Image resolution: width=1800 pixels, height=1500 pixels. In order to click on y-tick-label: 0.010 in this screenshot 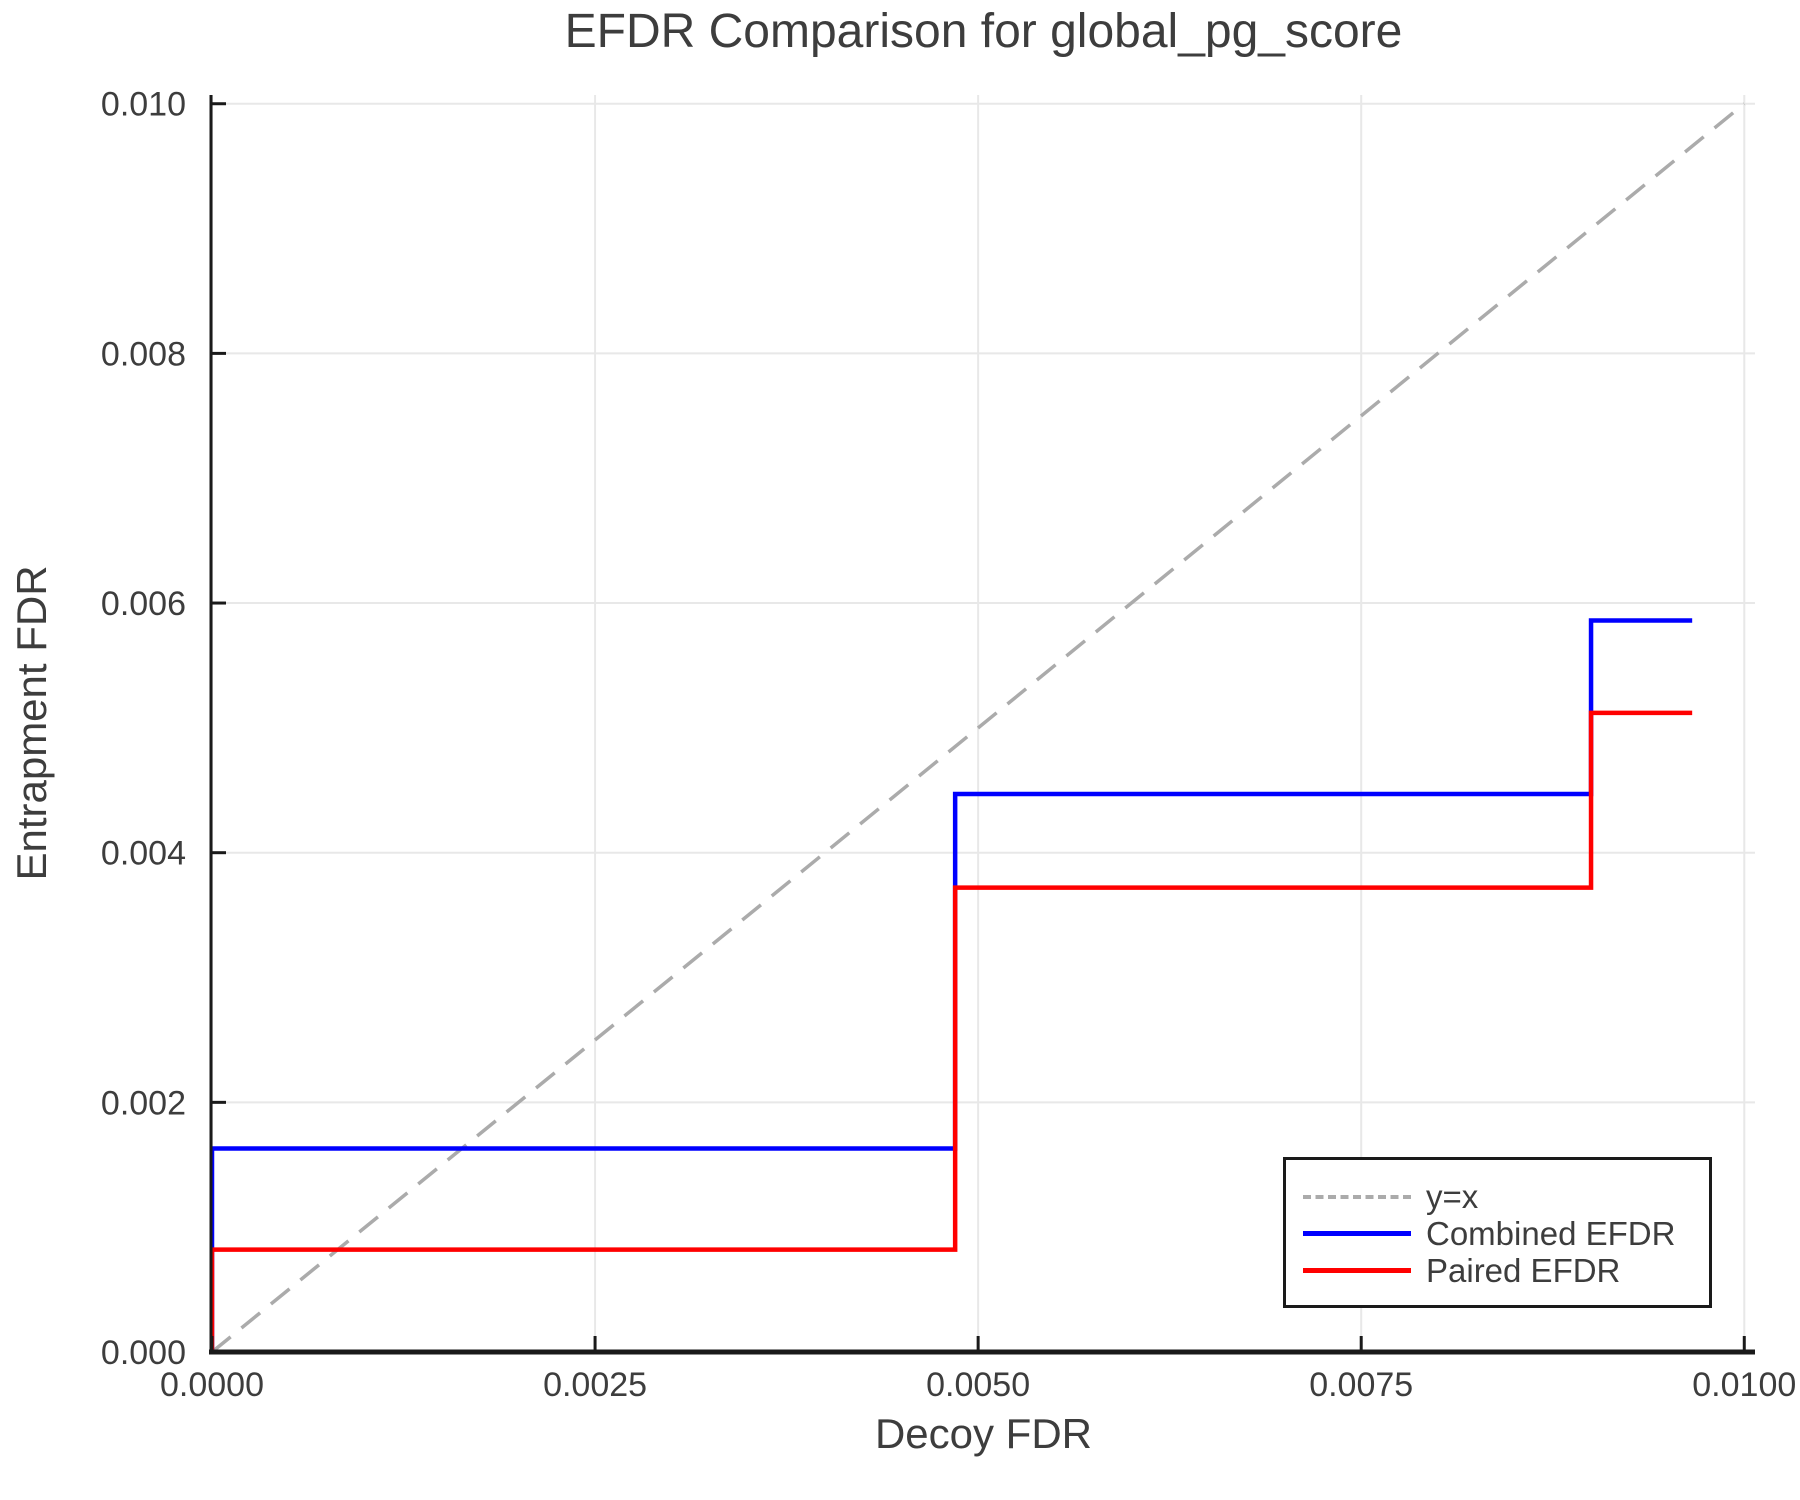, I will do `click(143, 105)`.